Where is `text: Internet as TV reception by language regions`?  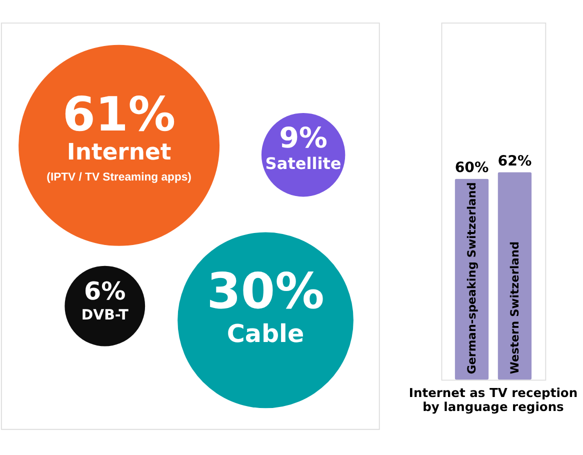 text: Internet as TV reception by language regions is located at coordinates (493, 400).